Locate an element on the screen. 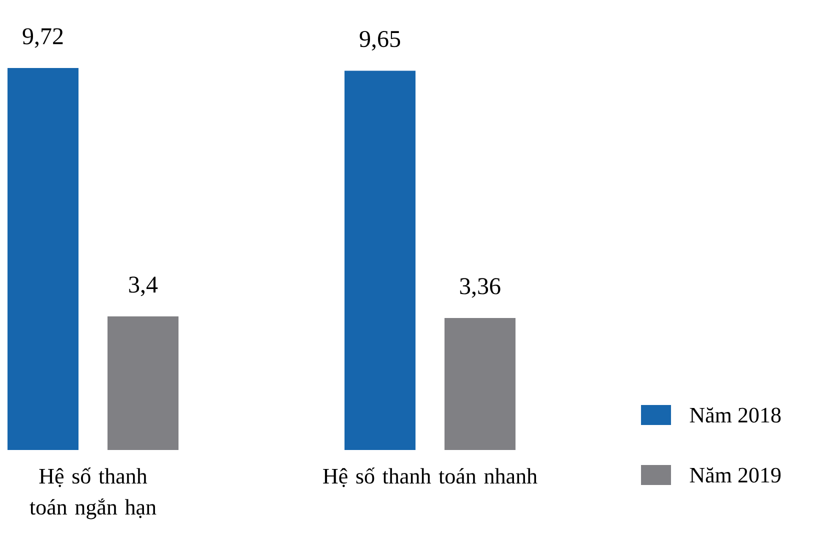  x-tick-label: Hệ số thanh toán nhanh is located at coordinates (430, 478).